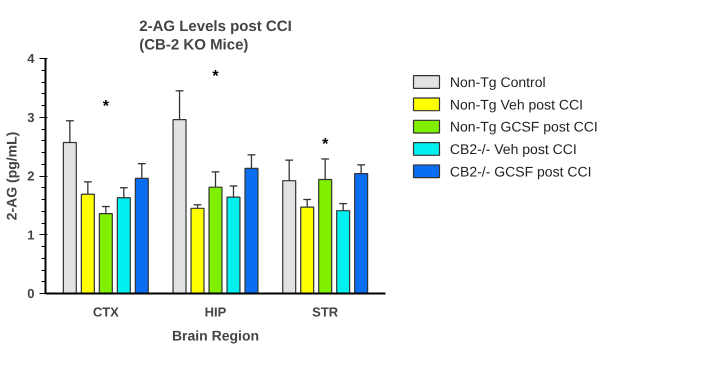 This screenshot has width=708, height=383. Describe the element at coordinates (513, 148) in the screenshot. I see `legend-label: CB2-/- Veh post CCI` at that location.